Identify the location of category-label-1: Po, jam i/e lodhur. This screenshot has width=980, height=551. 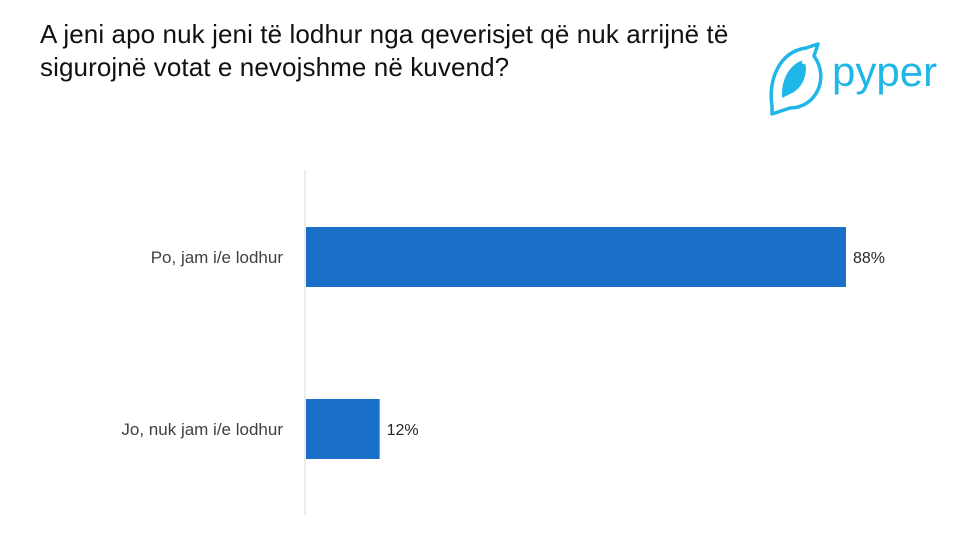
(217, 257).